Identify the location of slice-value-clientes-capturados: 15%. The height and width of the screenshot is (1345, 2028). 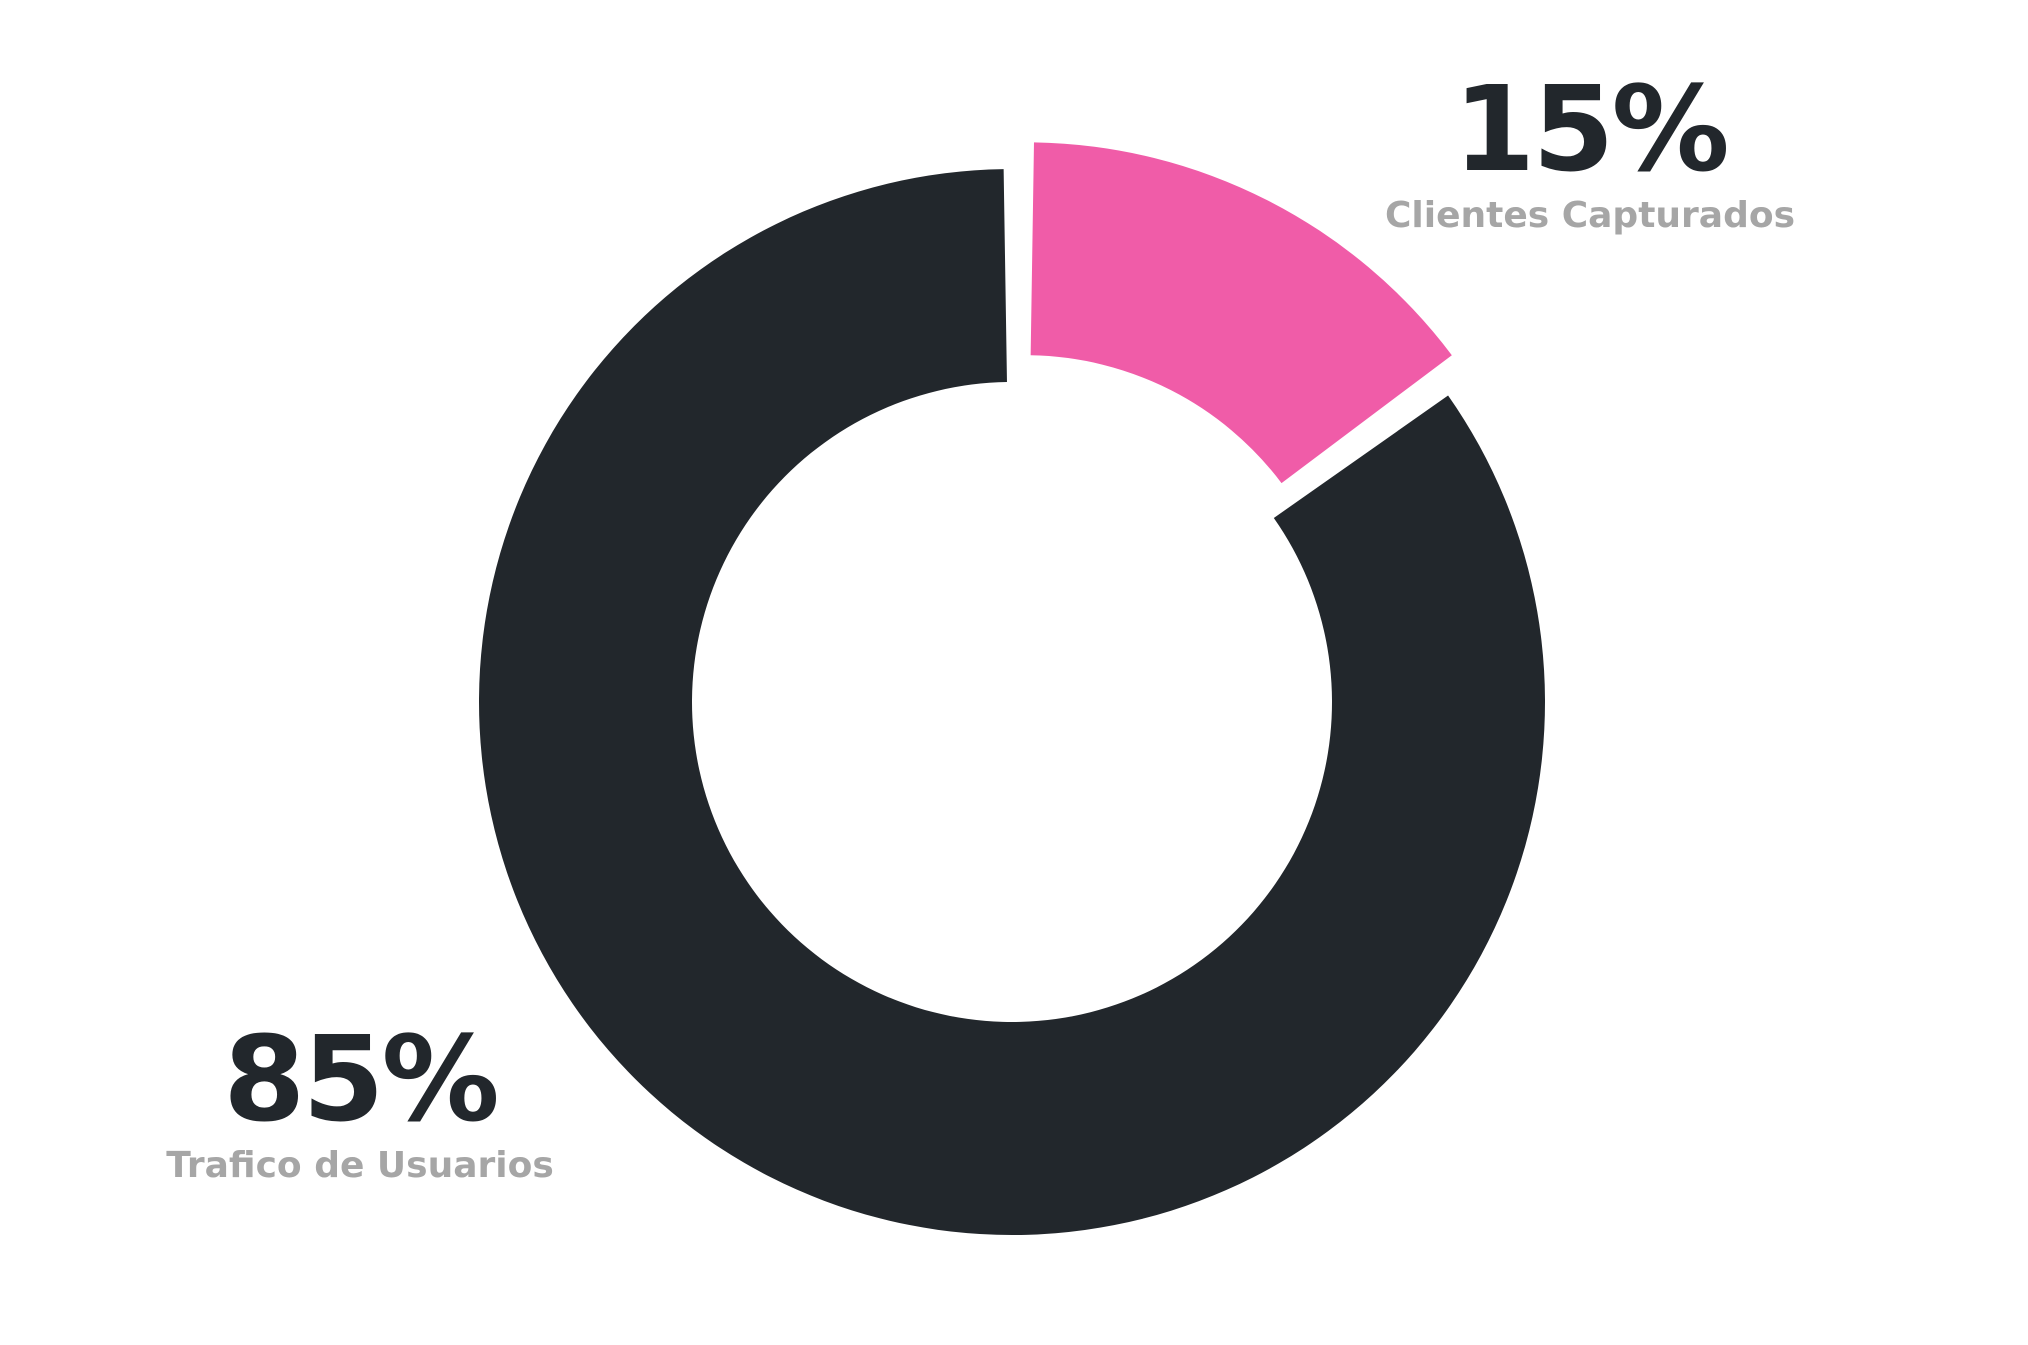
(1591, 129).